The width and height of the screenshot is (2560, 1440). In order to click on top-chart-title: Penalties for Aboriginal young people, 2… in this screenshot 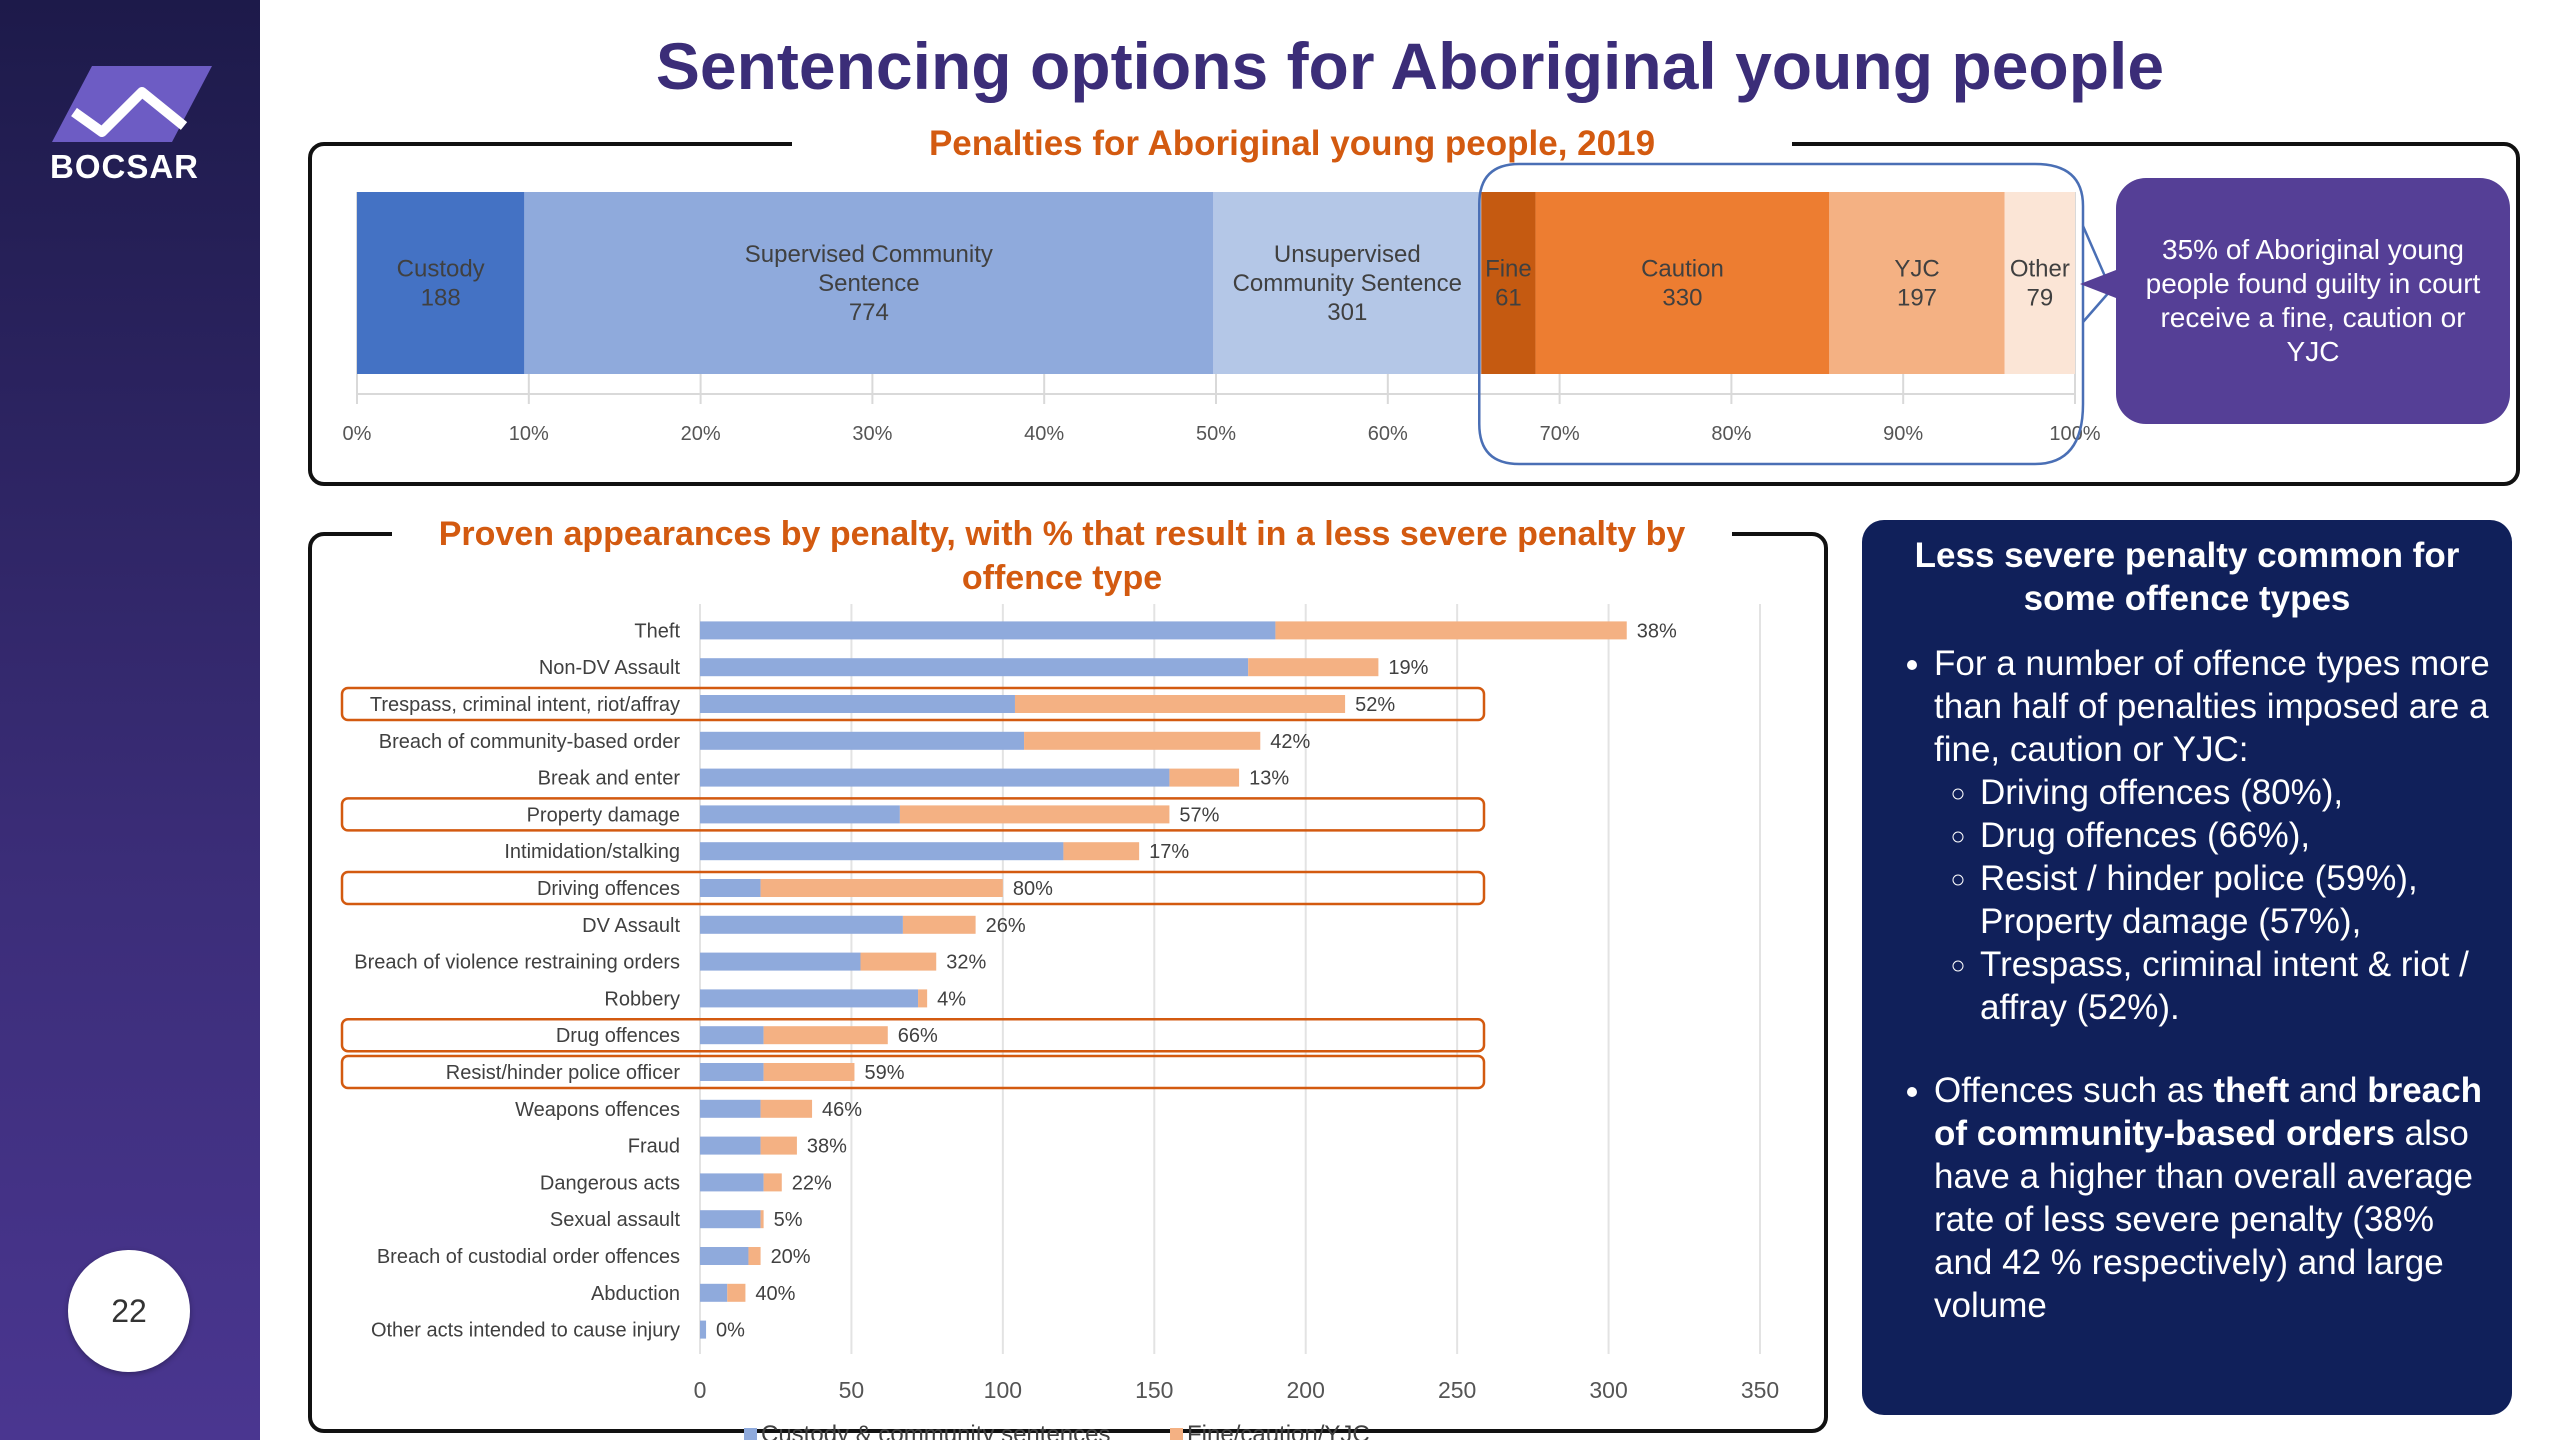, I will do `click(1292, 144)`.